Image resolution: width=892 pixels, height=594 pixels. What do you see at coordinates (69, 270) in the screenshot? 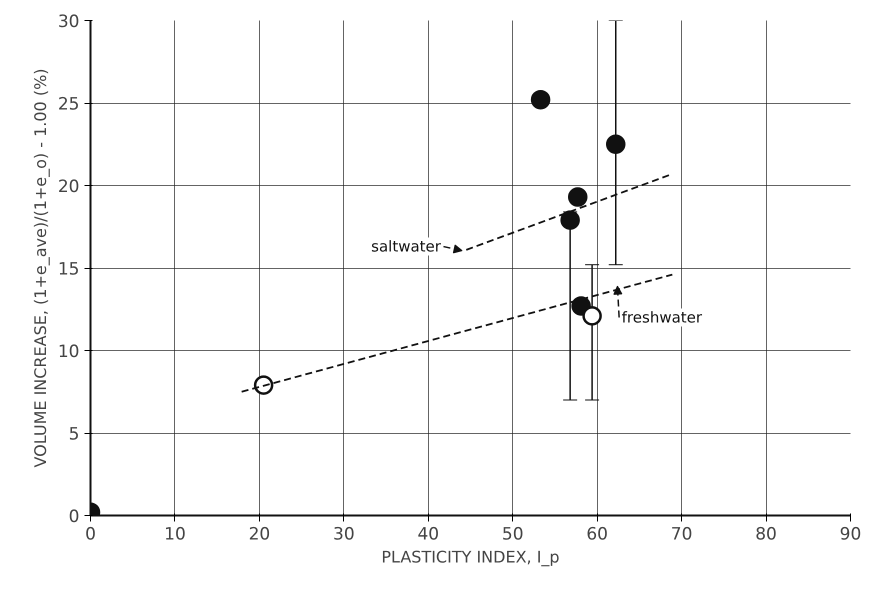
I see `y-tick-label: 15` at bounding box center [69, 270].